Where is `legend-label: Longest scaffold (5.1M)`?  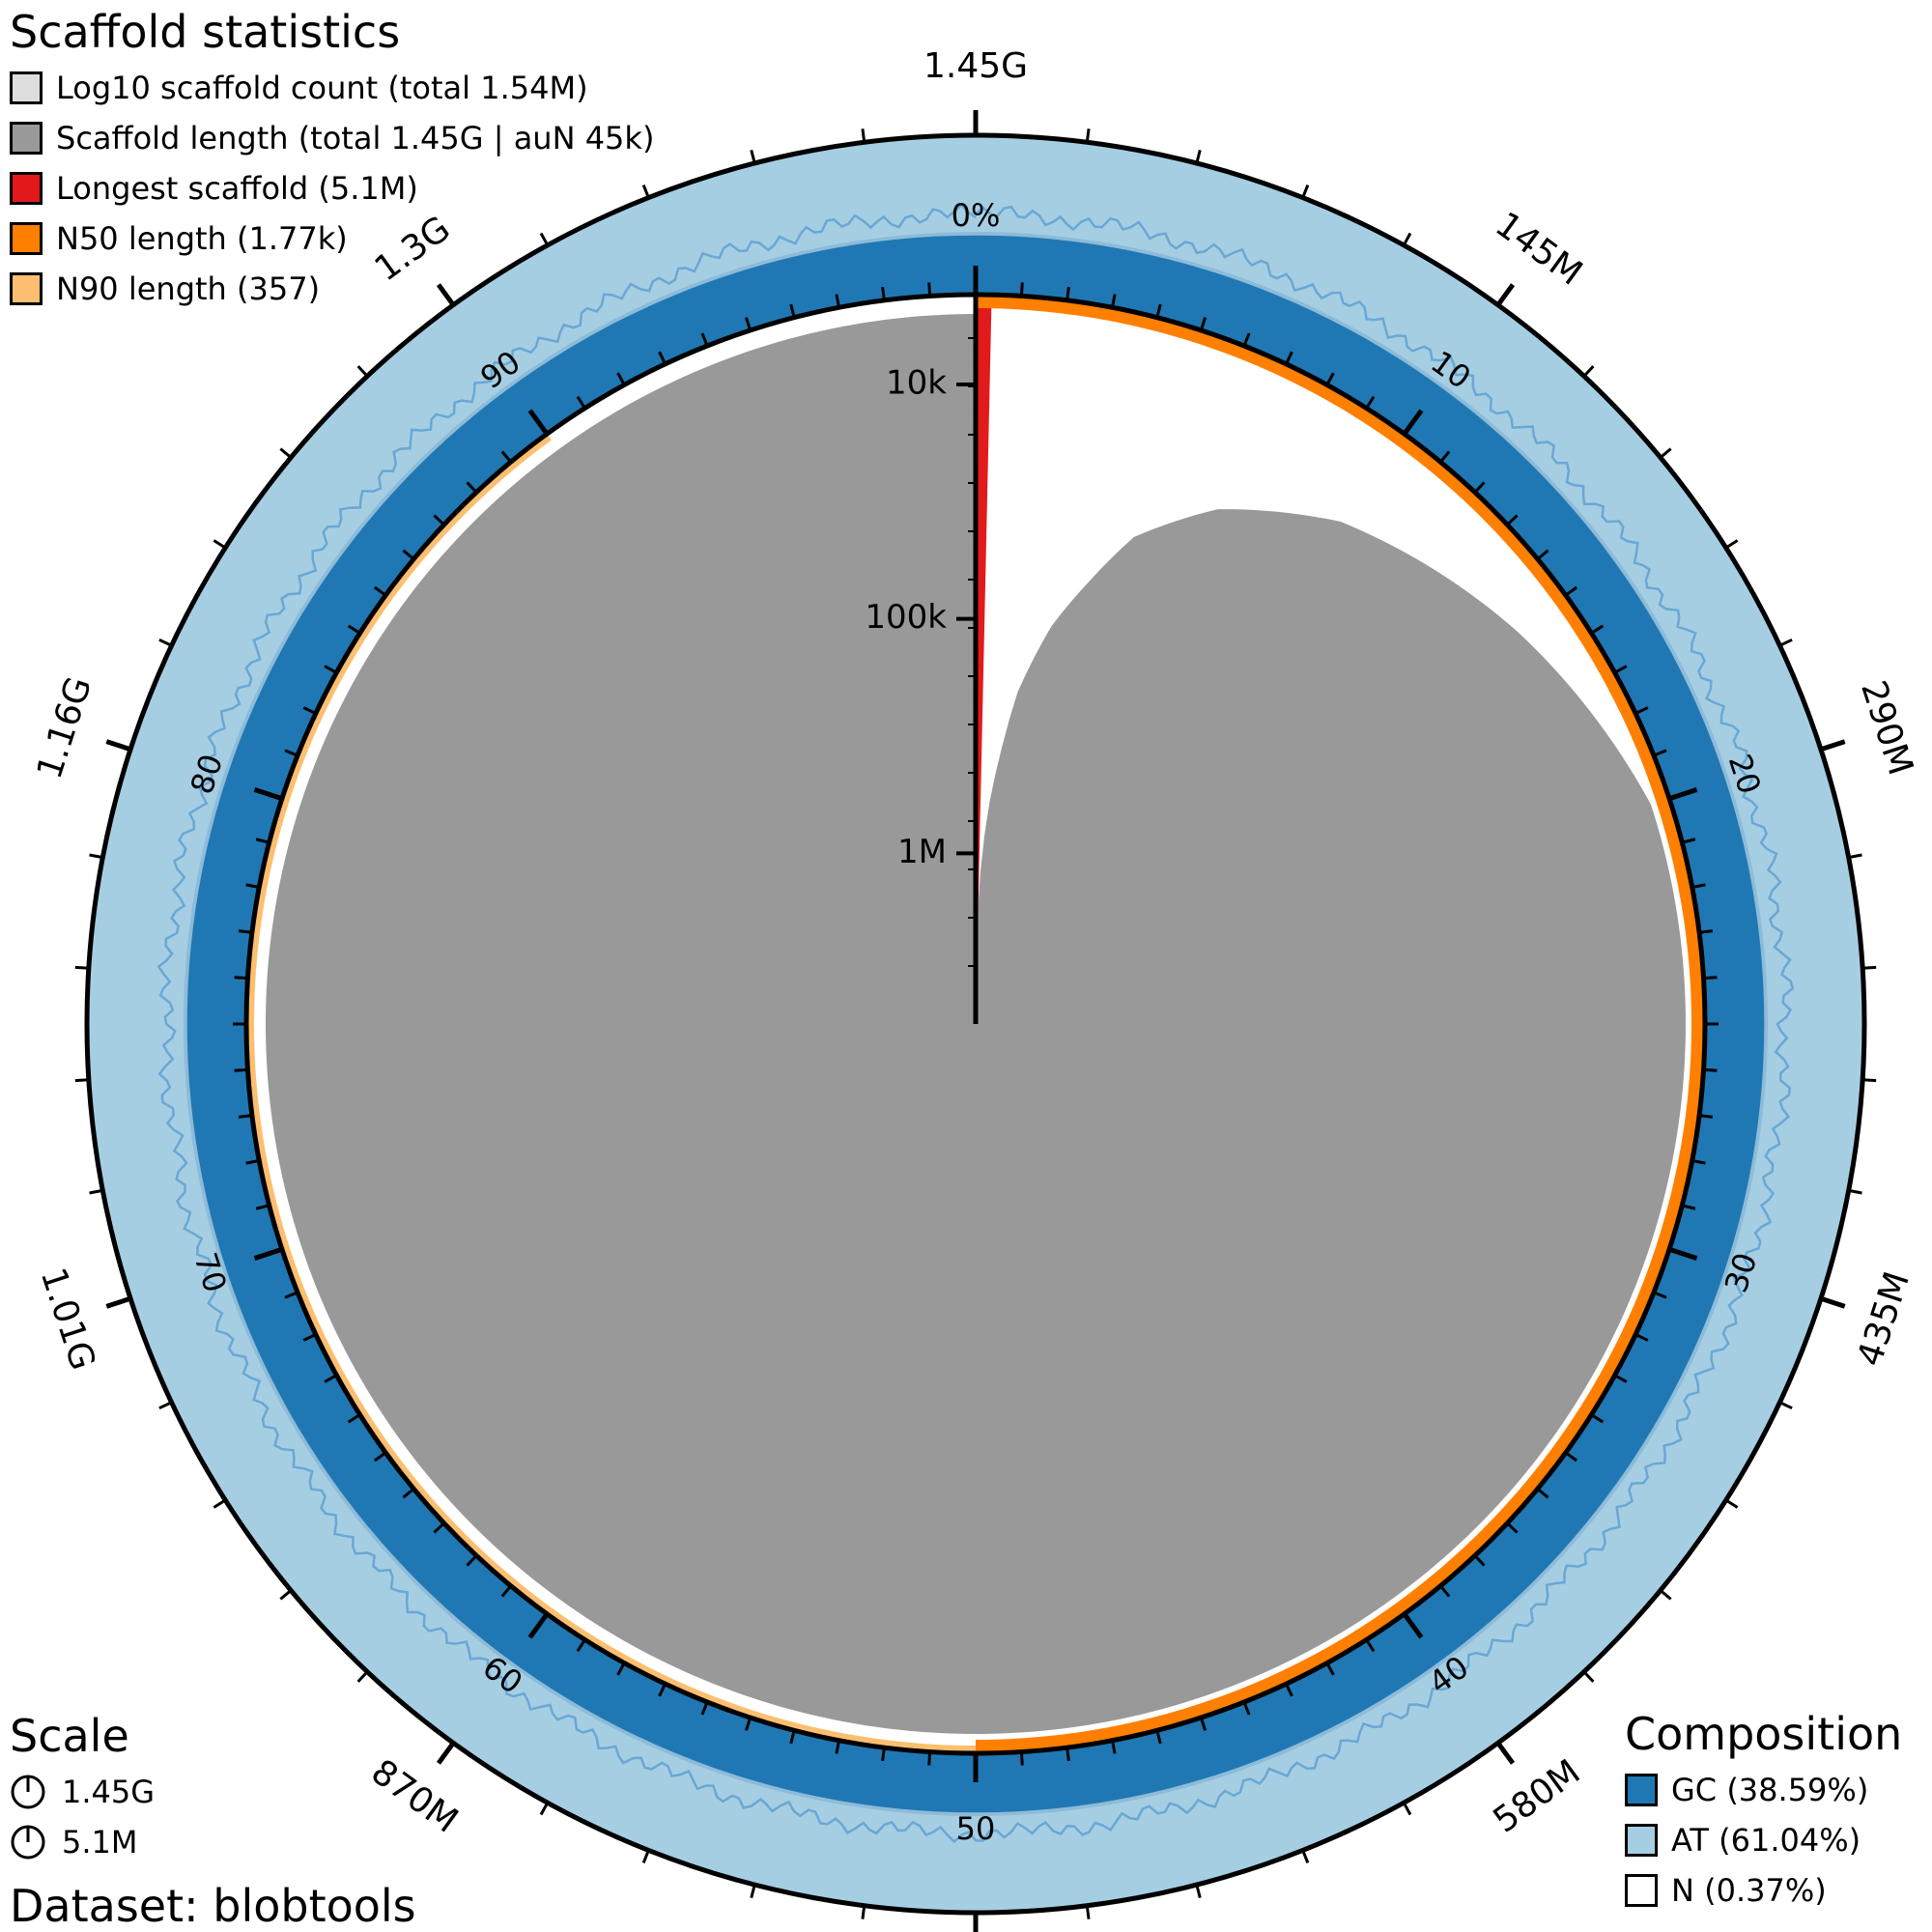 legend-label: Longest scaffold (5.1M) is located at coordinates (237, 188).